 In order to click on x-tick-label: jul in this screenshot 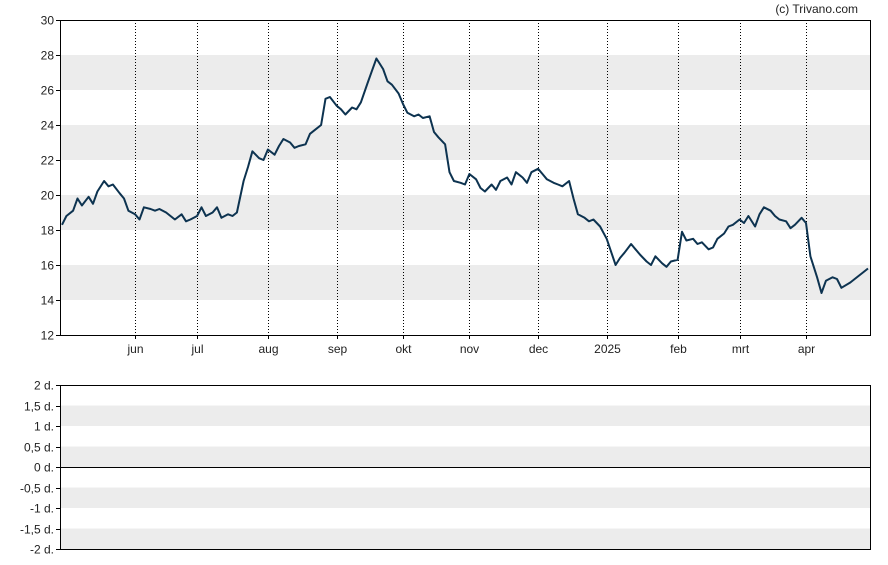, I will do `click(196, 349)`.